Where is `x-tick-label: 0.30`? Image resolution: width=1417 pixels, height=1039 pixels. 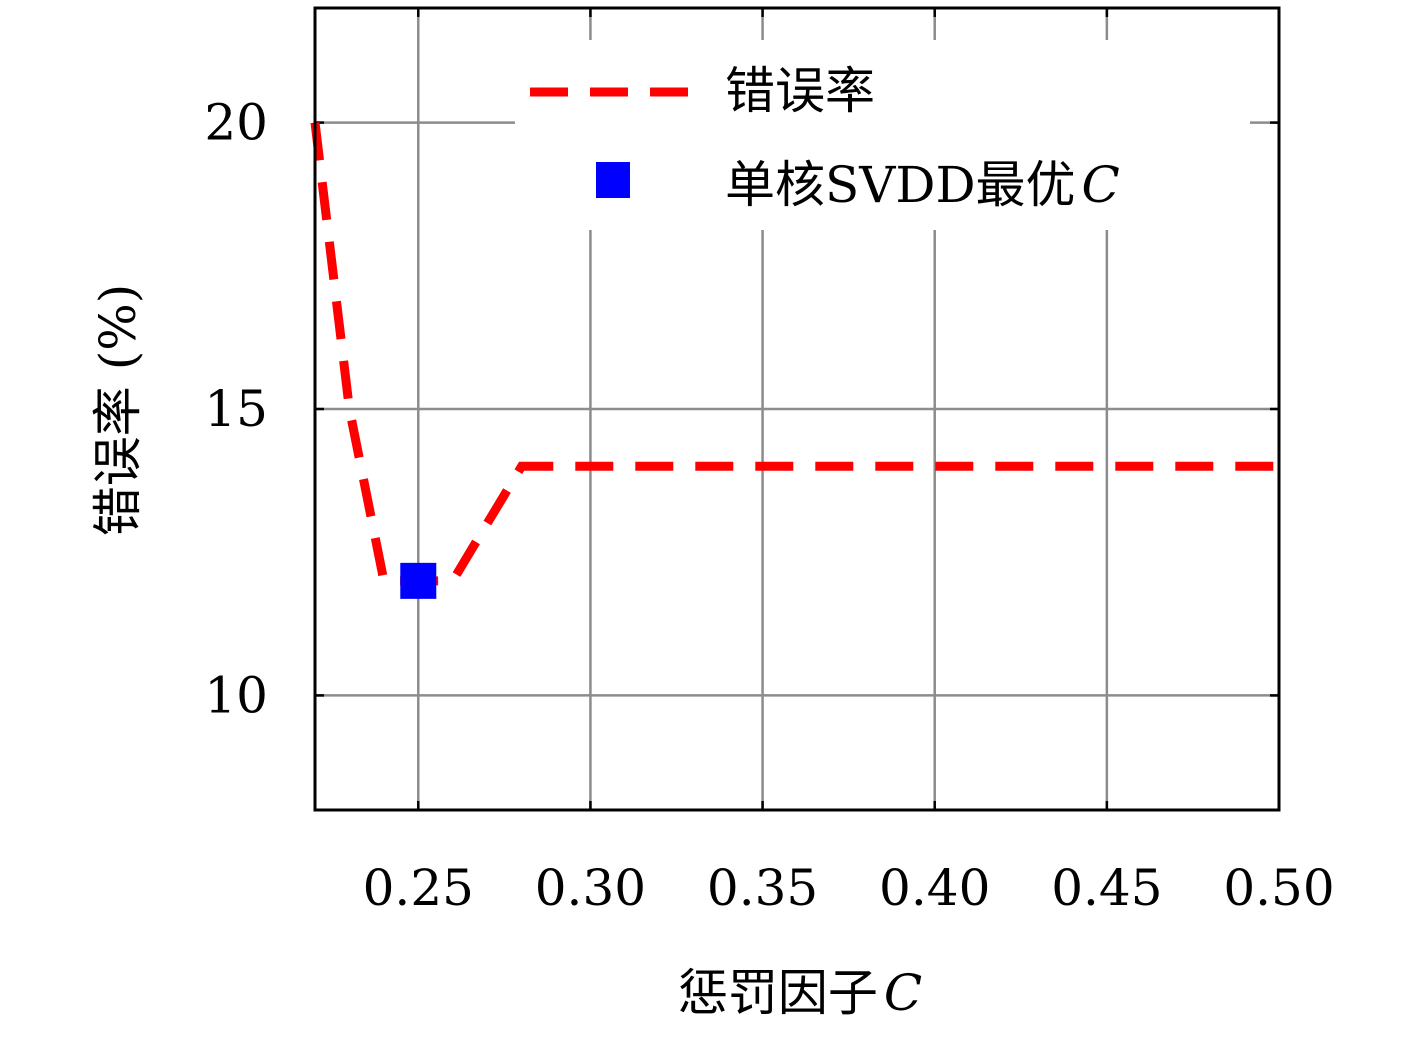
x-tick-label: 0.30 is located at coordinates (590, 888).